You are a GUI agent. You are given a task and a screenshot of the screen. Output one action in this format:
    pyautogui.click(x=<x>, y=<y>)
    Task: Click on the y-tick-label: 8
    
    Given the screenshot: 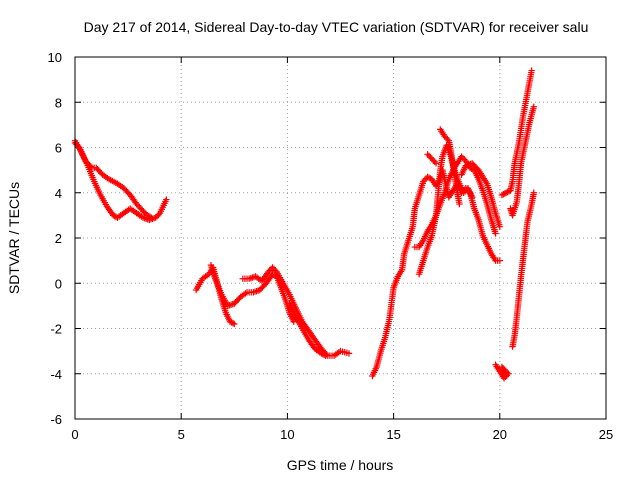 What is the action you would take?
    pyautogui.click(x=58, y=102)
    